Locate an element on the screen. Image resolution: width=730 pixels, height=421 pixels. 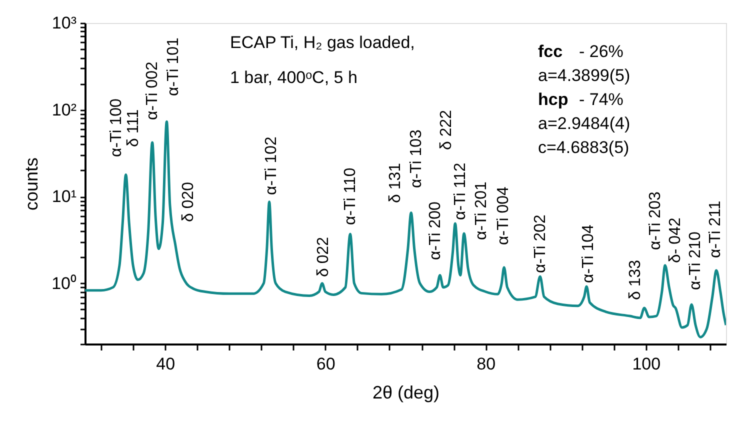
y-axis-title: counts is located at coordinates (32, 184).